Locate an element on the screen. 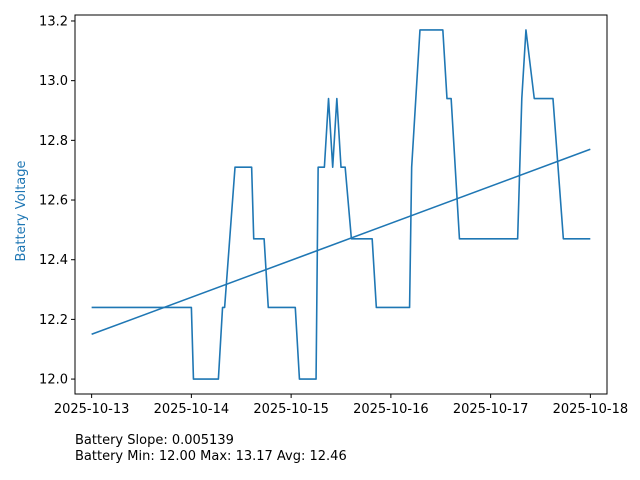 The height and width of the screenshot is (480, 640). x-tick-label: 2025-10-17 is located at coordinates (491, 409).